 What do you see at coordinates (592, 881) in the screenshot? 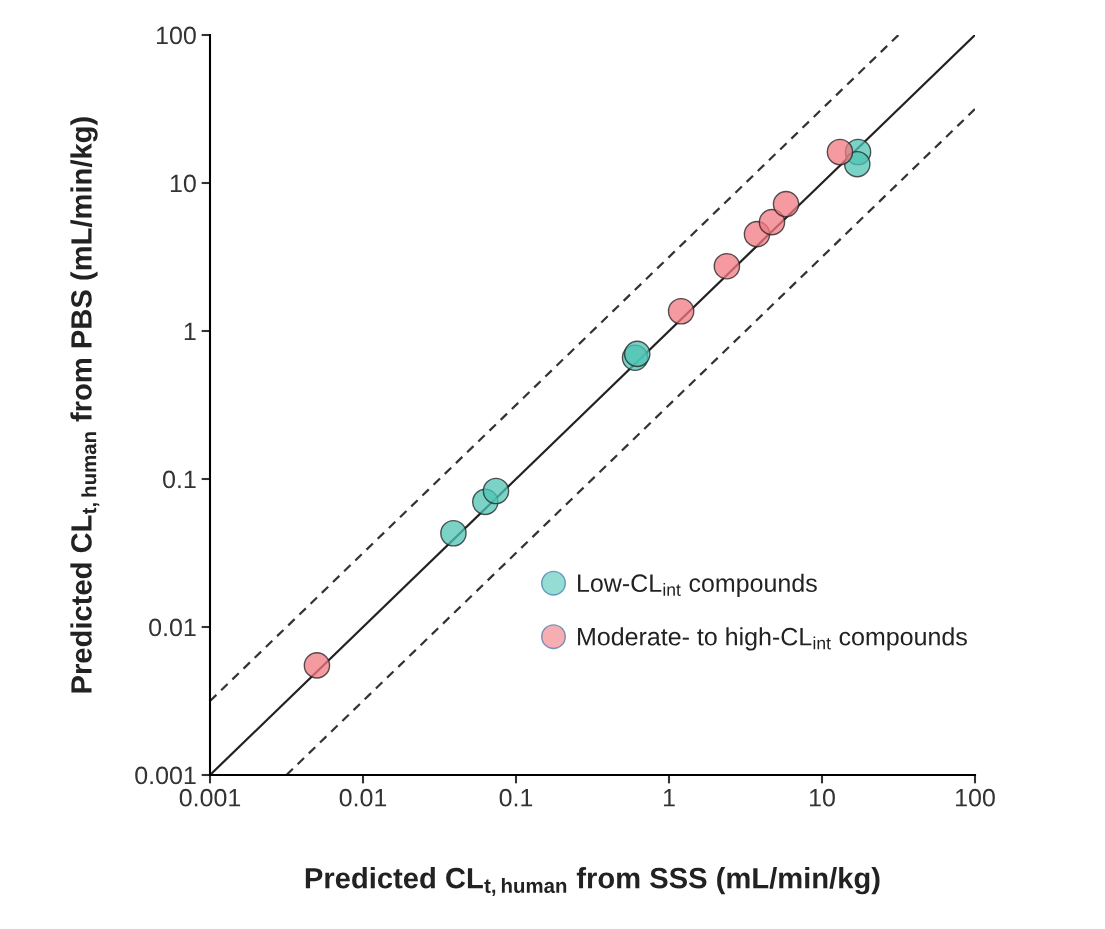
I see `x-axis-title: Predicted CL$_{t,human}$ from SSS (mL/min/kg)` at bounding box center [592, 881].